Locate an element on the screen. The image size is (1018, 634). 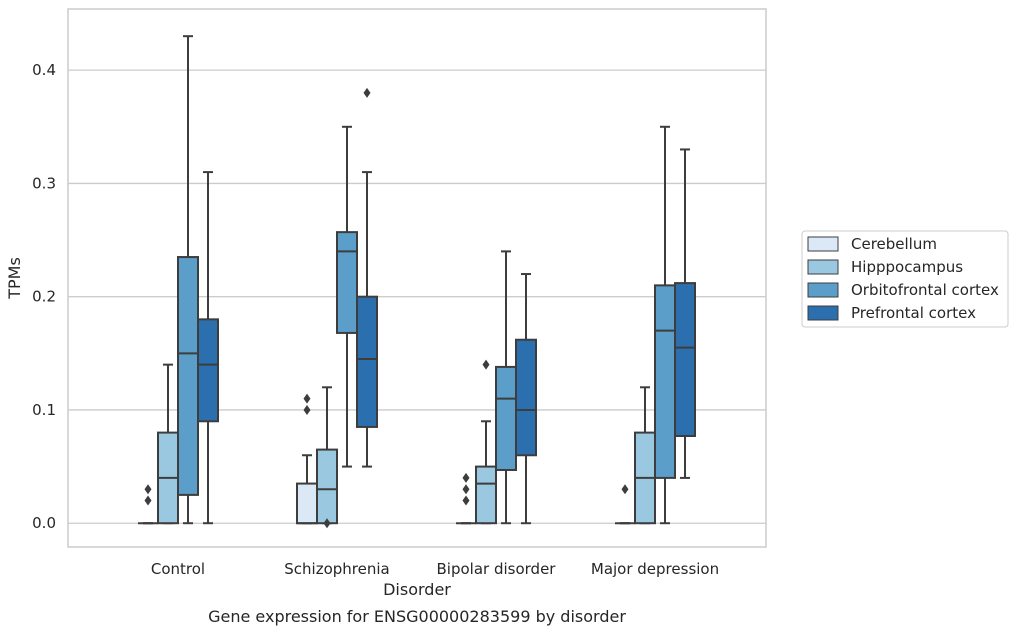
legend-label: Cerebellum is located at coordinates (894, 244).